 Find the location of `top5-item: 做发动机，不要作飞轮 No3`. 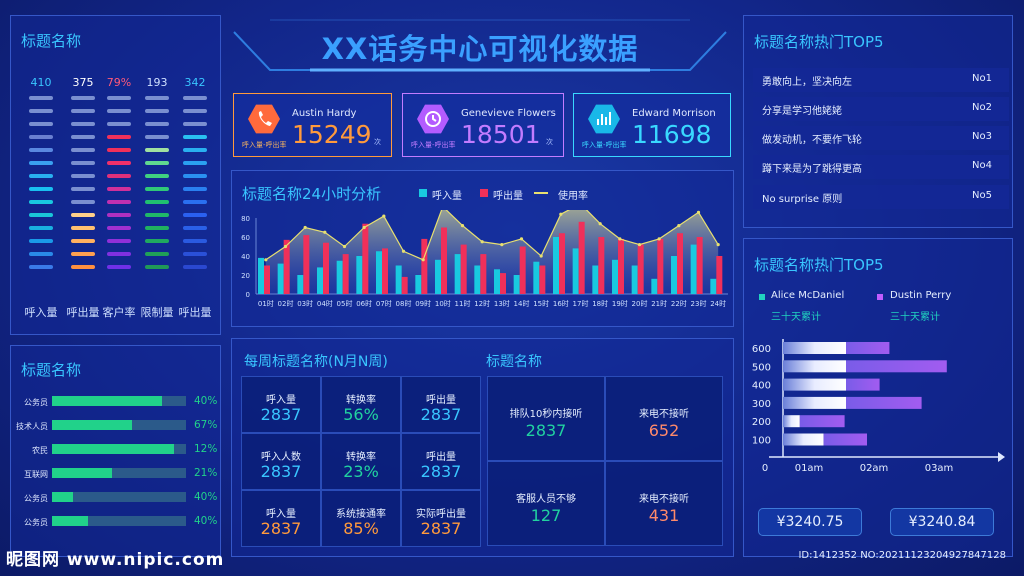

top5-item: 做发动机，不要作飞轮 No3 is located at coordinates (881, 138).